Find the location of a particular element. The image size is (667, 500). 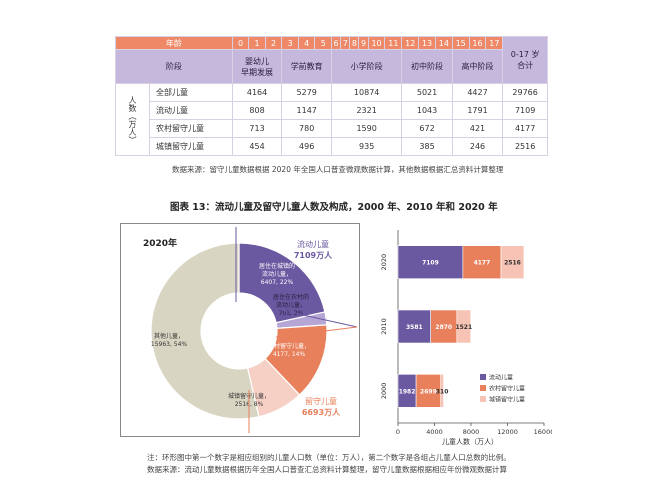

age-cell: 8 is located at coordinates (354, 43).